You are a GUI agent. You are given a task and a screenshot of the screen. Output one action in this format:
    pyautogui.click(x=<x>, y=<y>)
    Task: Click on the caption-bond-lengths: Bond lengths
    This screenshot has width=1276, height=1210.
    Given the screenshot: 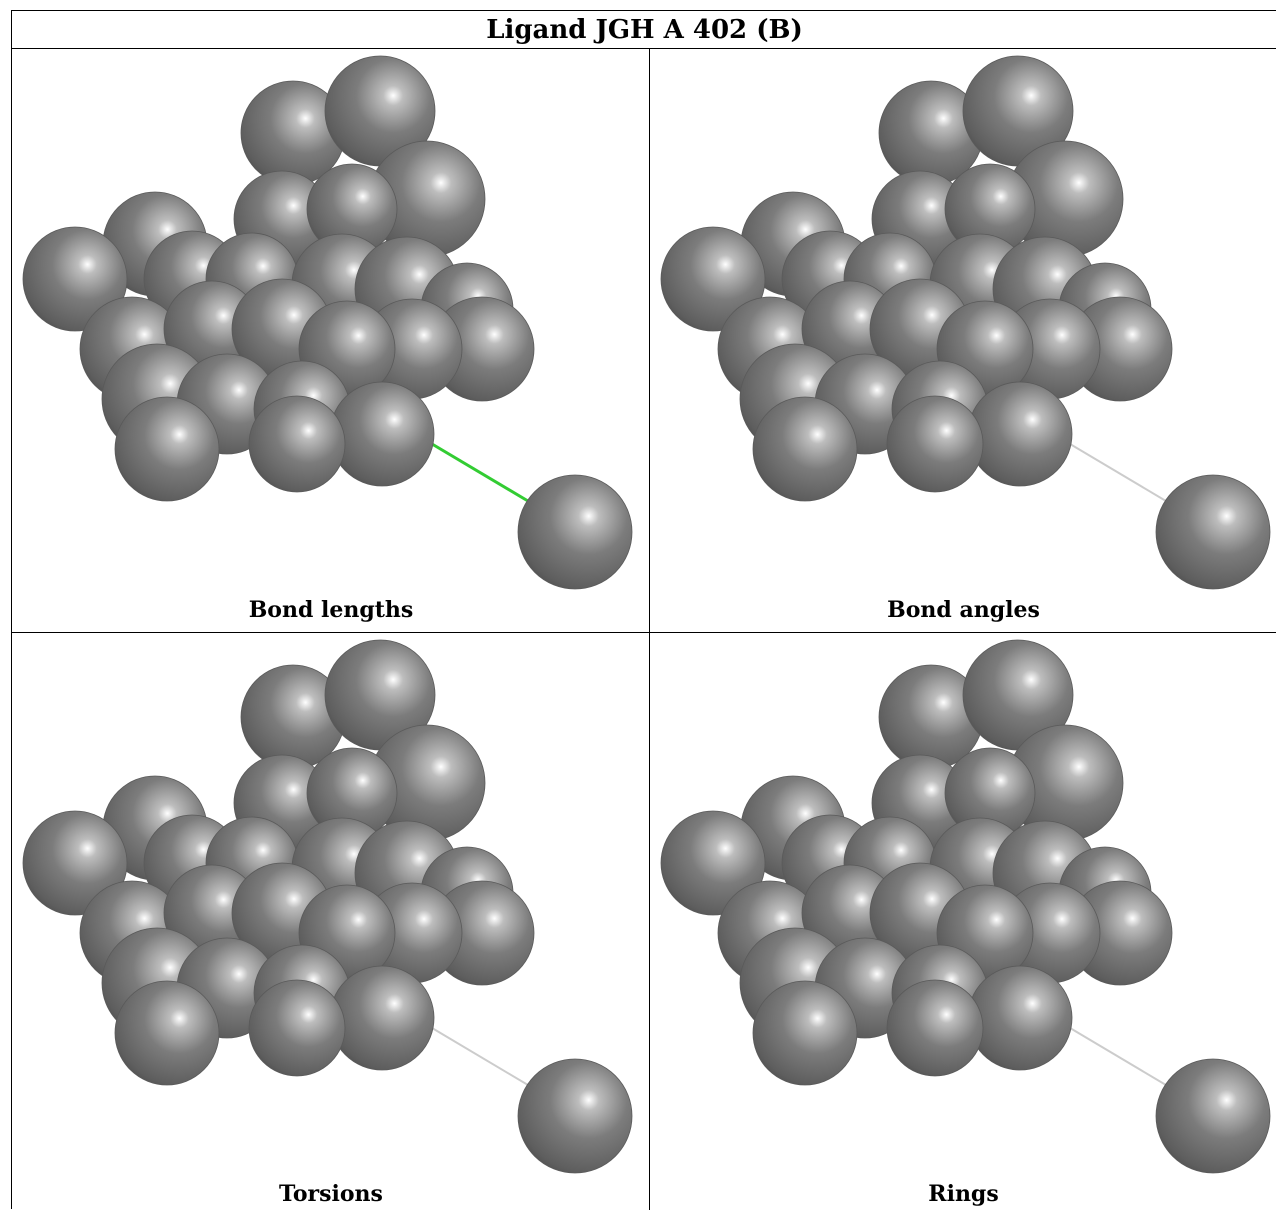 What is the action you would take?
    pyautogui.click(x=331, y=610)
    